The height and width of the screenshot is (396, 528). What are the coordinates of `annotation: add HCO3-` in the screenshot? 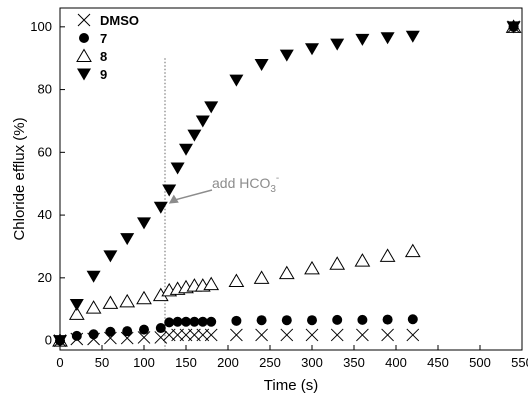 It's located at (223, 188).